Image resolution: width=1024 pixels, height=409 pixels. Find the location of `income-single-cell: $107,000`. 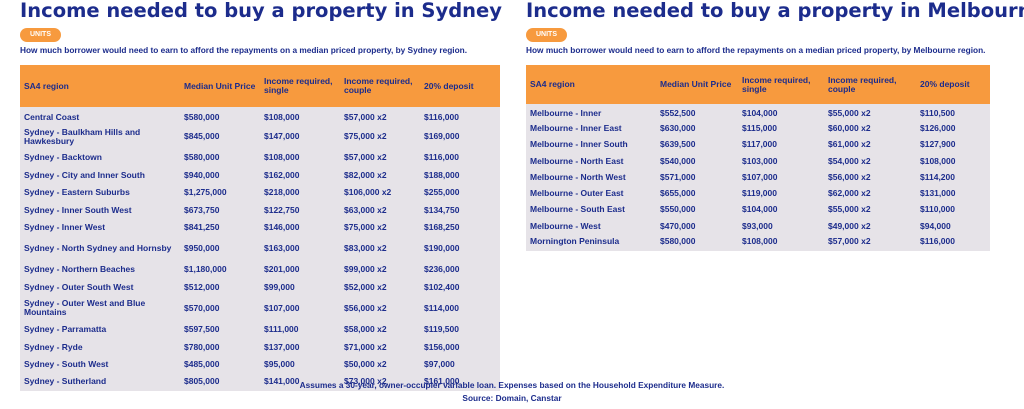

income-single-cell: $107,000 is located at coordinates (760, 176).